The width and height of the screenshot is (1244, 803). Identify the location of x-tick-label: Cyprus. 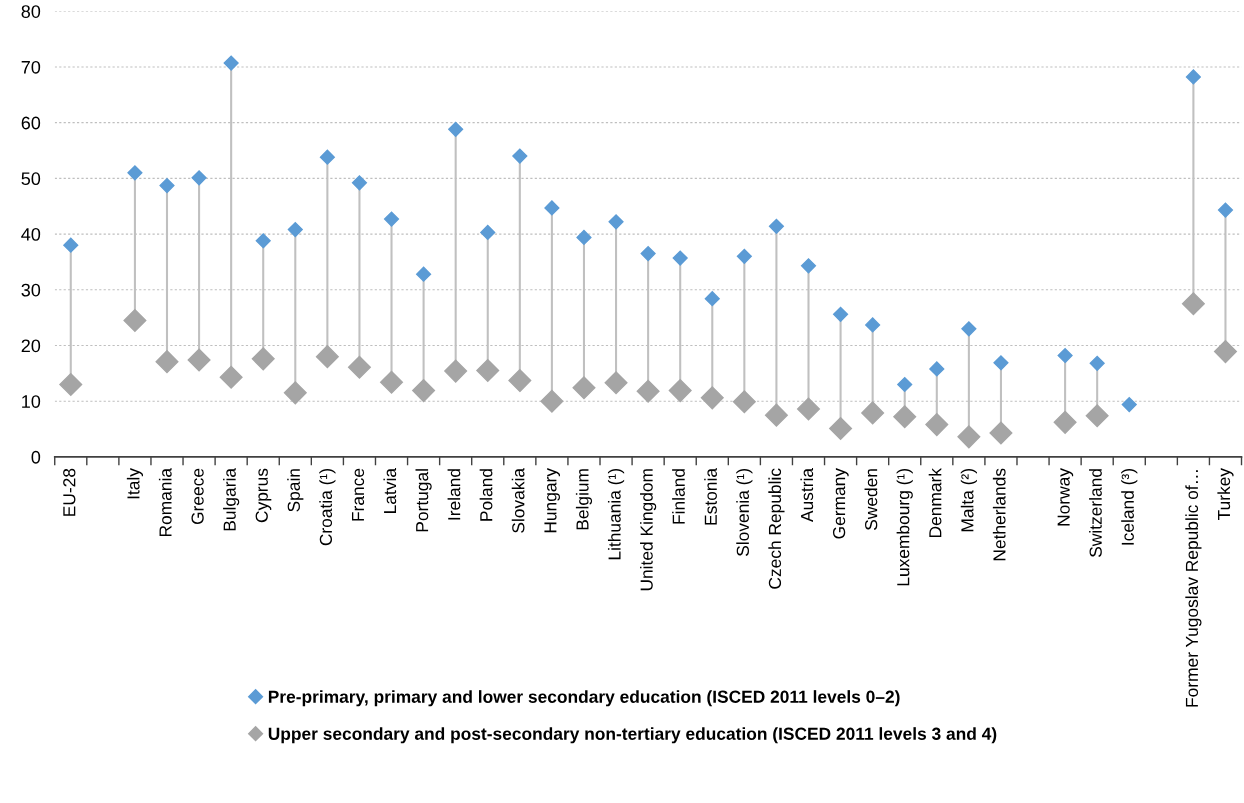
(263, 495).